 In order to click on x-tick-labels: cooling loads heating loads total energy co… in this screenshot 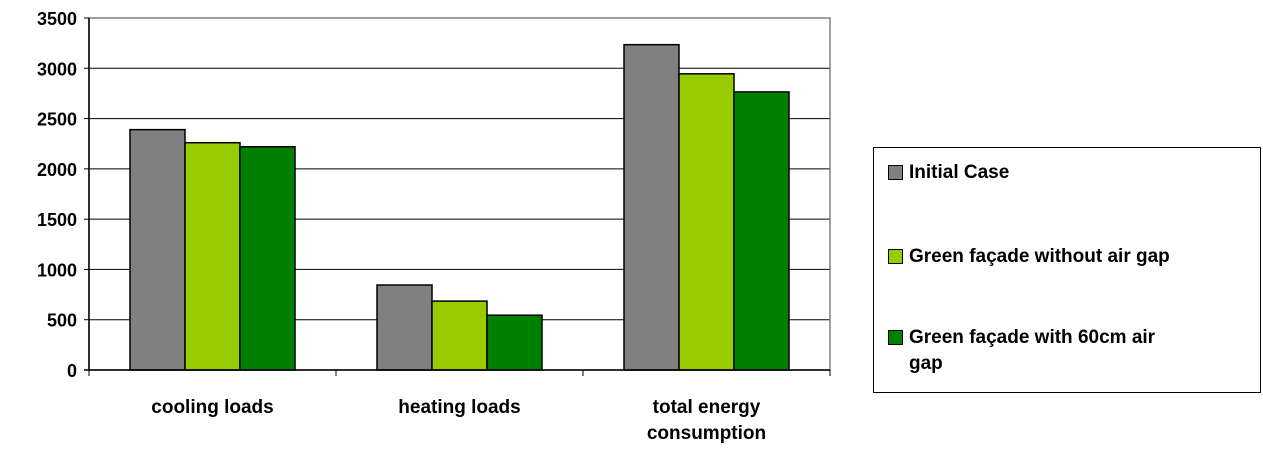, I will do `click(458, 420)`.